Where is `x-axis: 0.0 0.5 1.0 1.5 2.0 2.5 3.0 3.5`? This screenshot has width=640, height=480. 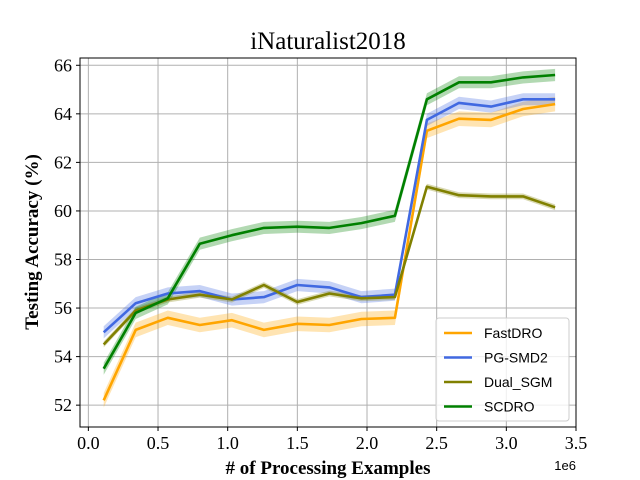 x-axis: 0.0 0.5 1.0 1.5 2.0 2.5 3.0 3.5 is located at coordinates (332, 440).